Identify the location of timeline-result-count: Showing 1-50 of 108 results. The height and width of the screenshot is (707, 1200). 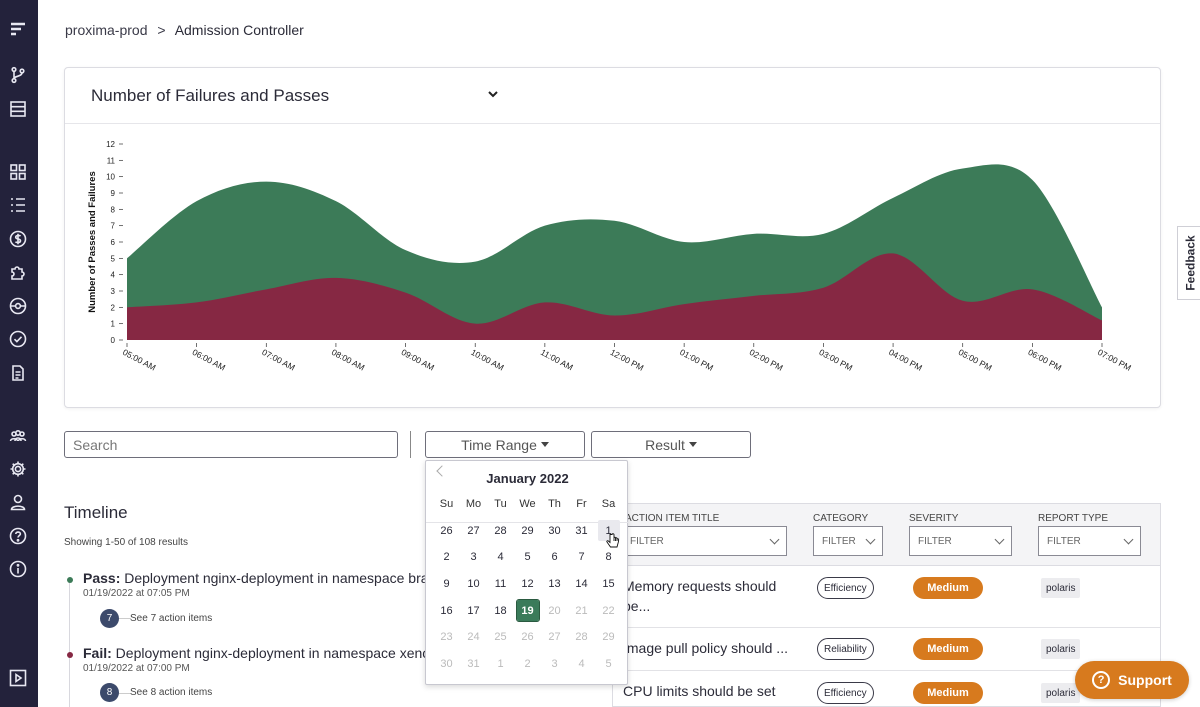
(126, 542).